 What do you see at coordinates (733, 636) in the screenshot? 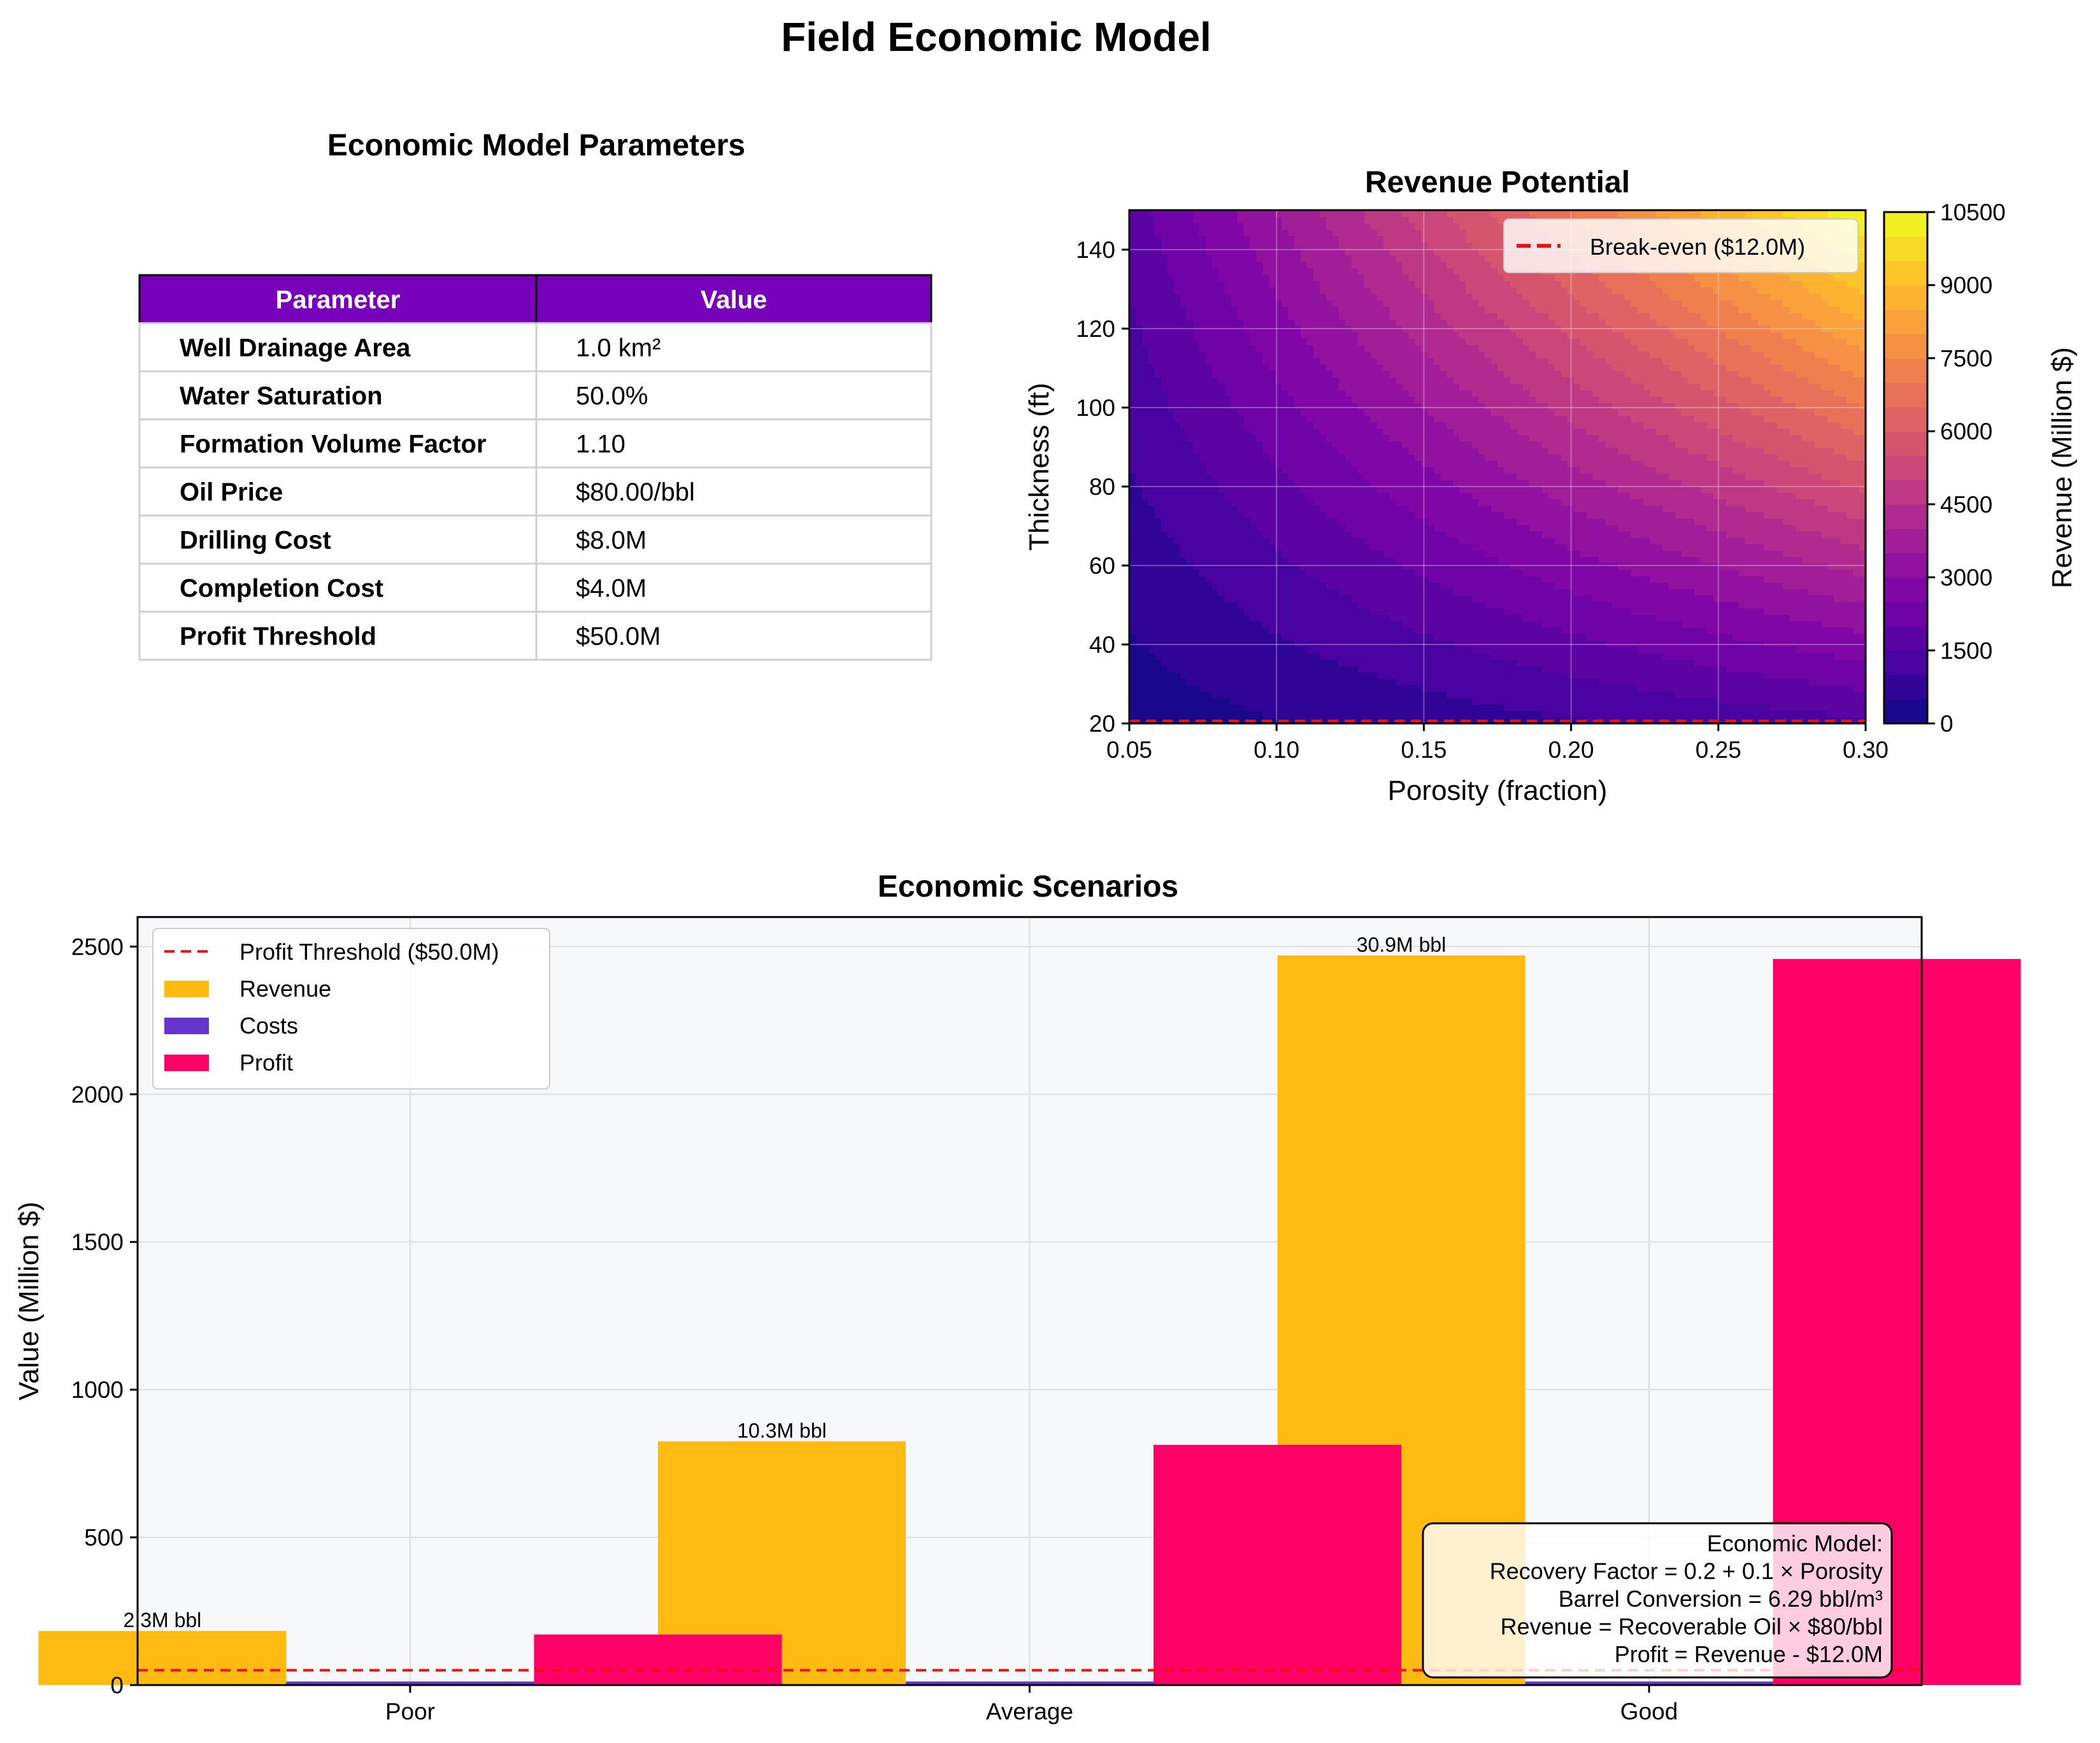
I see `table-cell-bg` at bounding box center [733, 636].